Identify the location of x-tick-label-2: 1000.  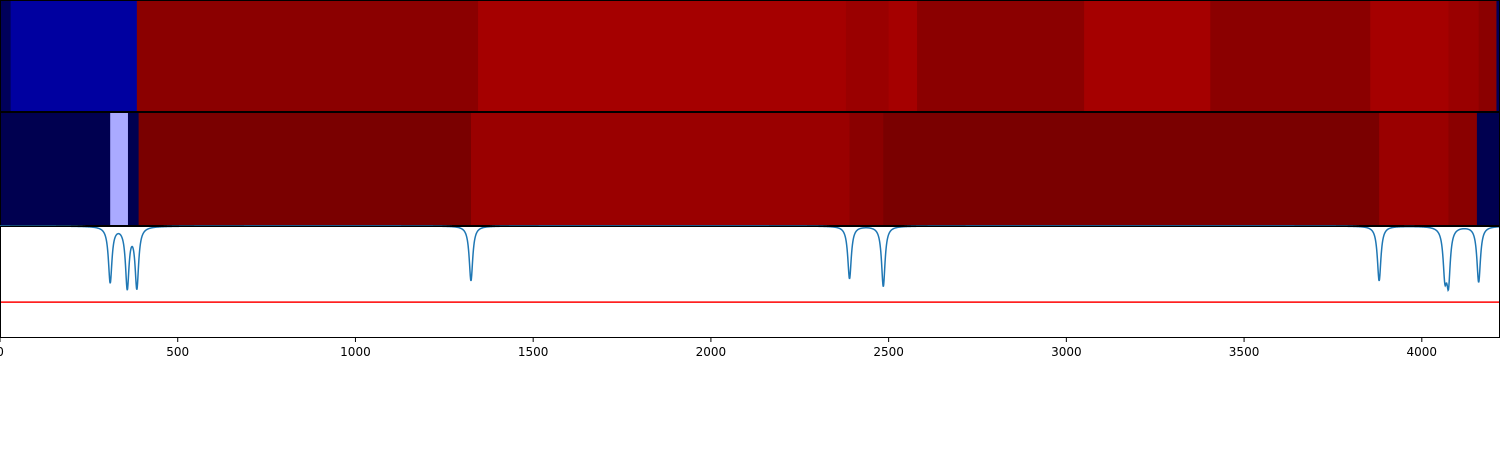
(355, 352).